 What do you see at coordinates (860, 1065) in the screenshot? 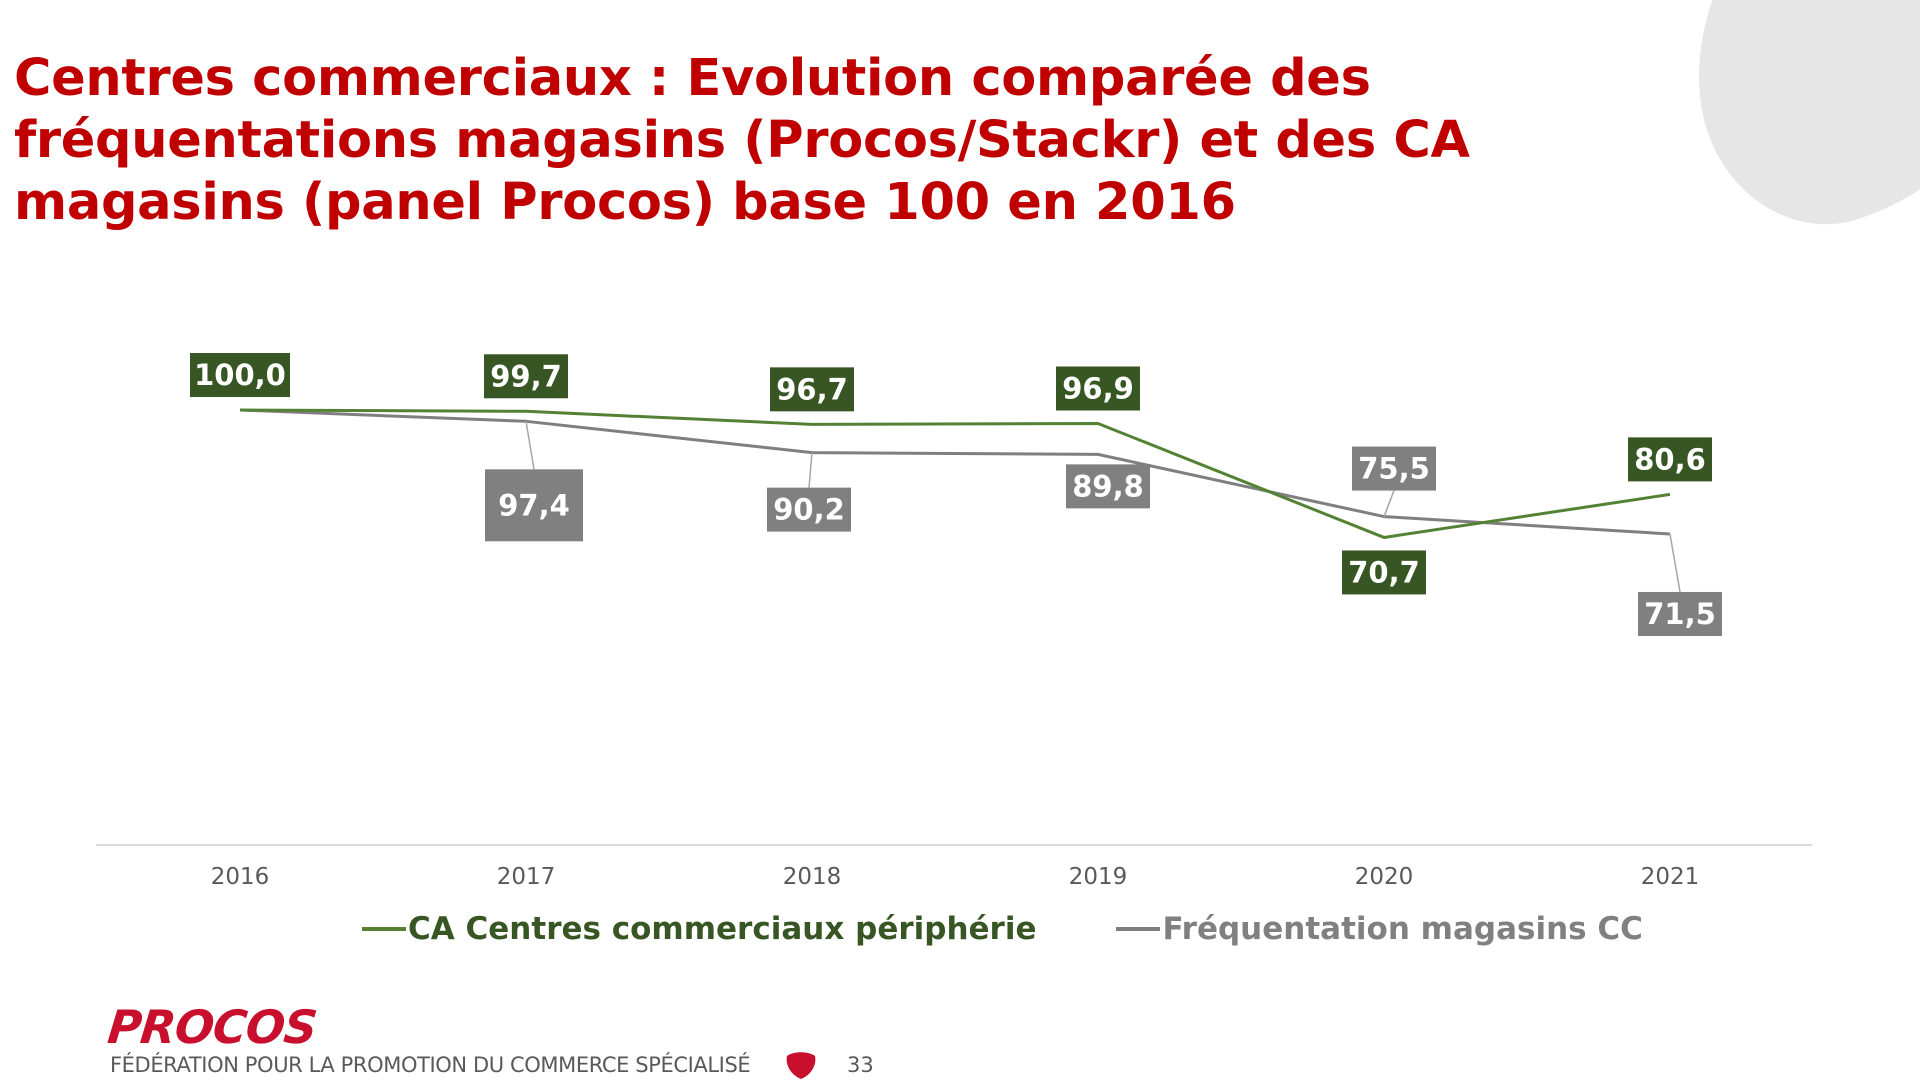
I see `page-number: 33` at bounding box center [860, 1065].